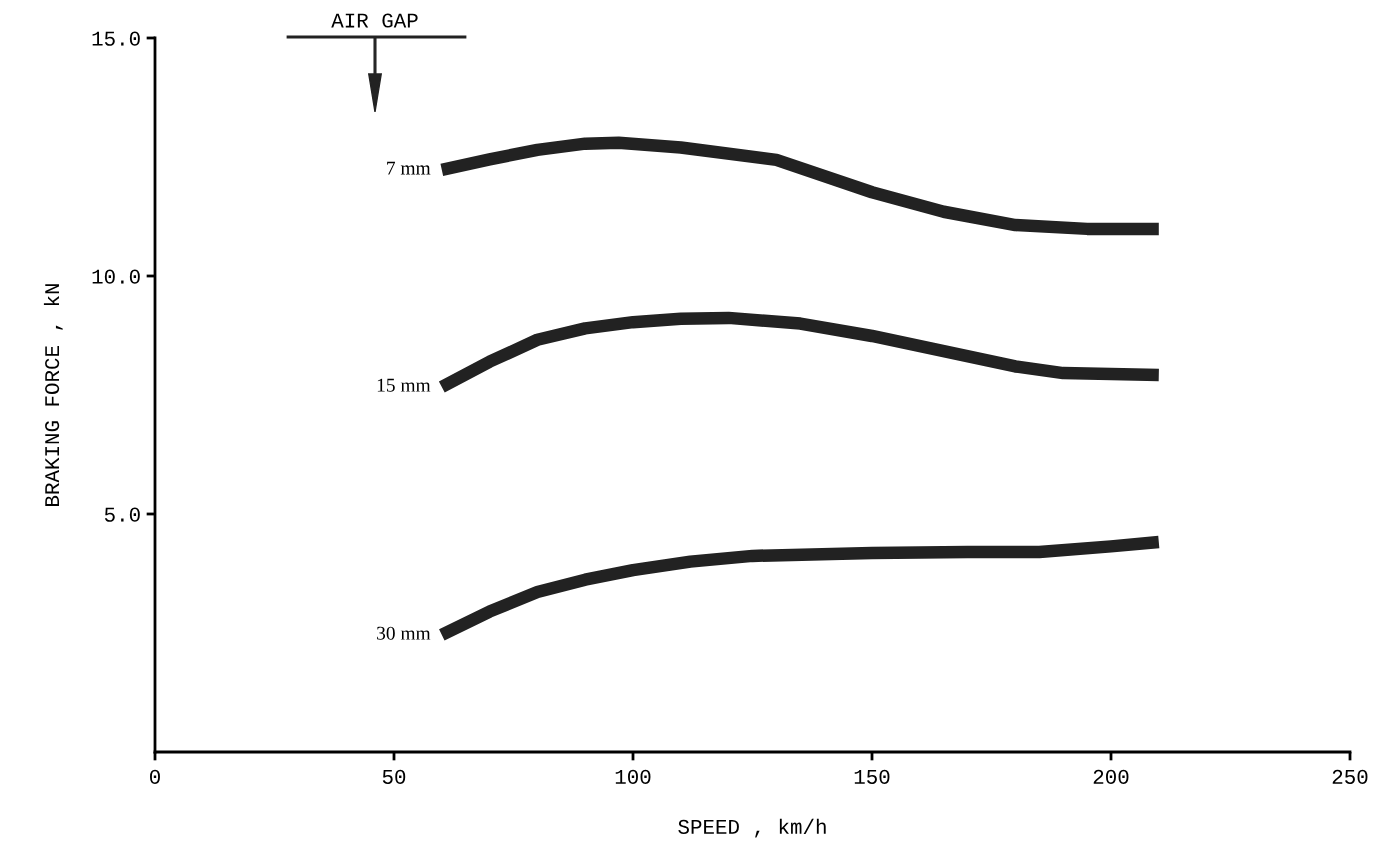 Image resolution: width=1385 pixels, height=844 pixels. What do you see at coordinates (409, 168) in the screenshot?
I see `series-label: 7 mm` at bounding box center [409, 168].